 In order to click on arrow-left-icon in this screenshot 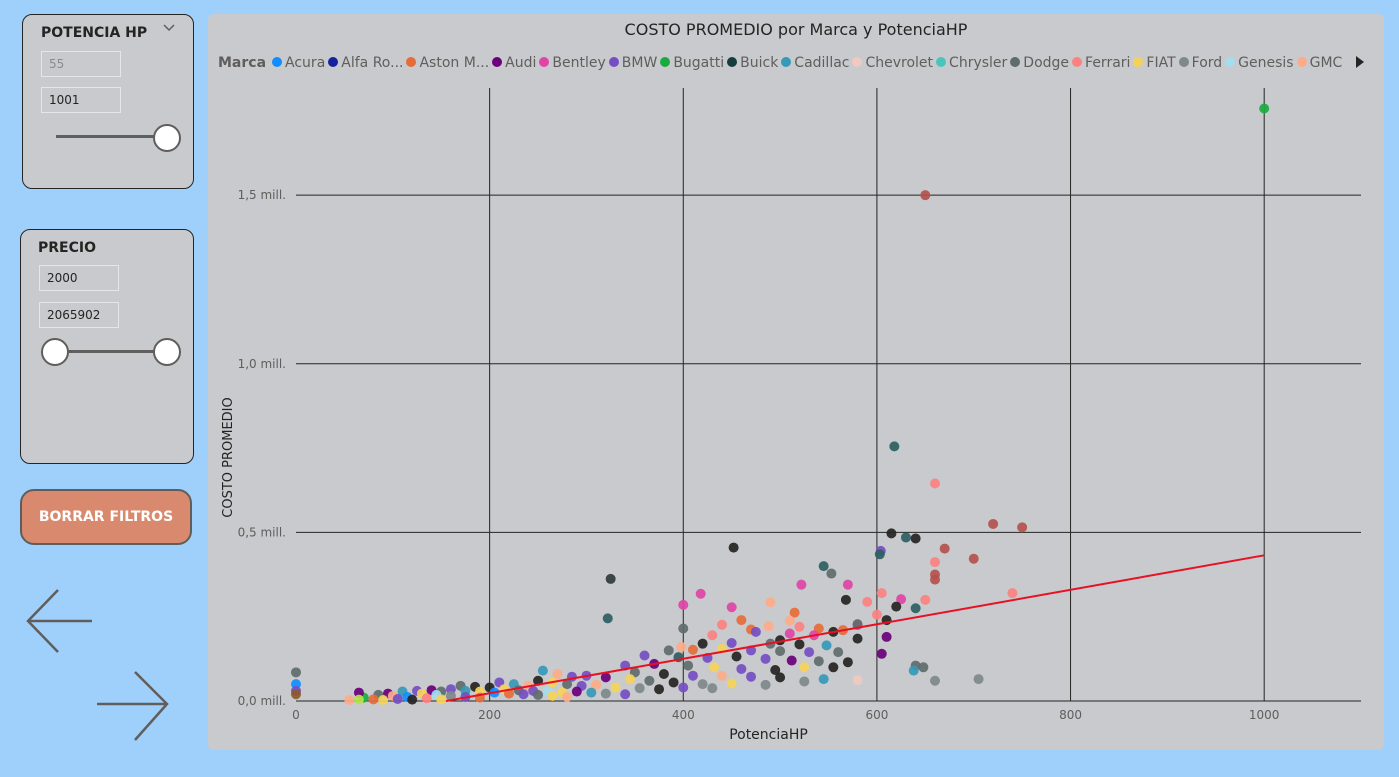, I will do `click(59, 623)`.